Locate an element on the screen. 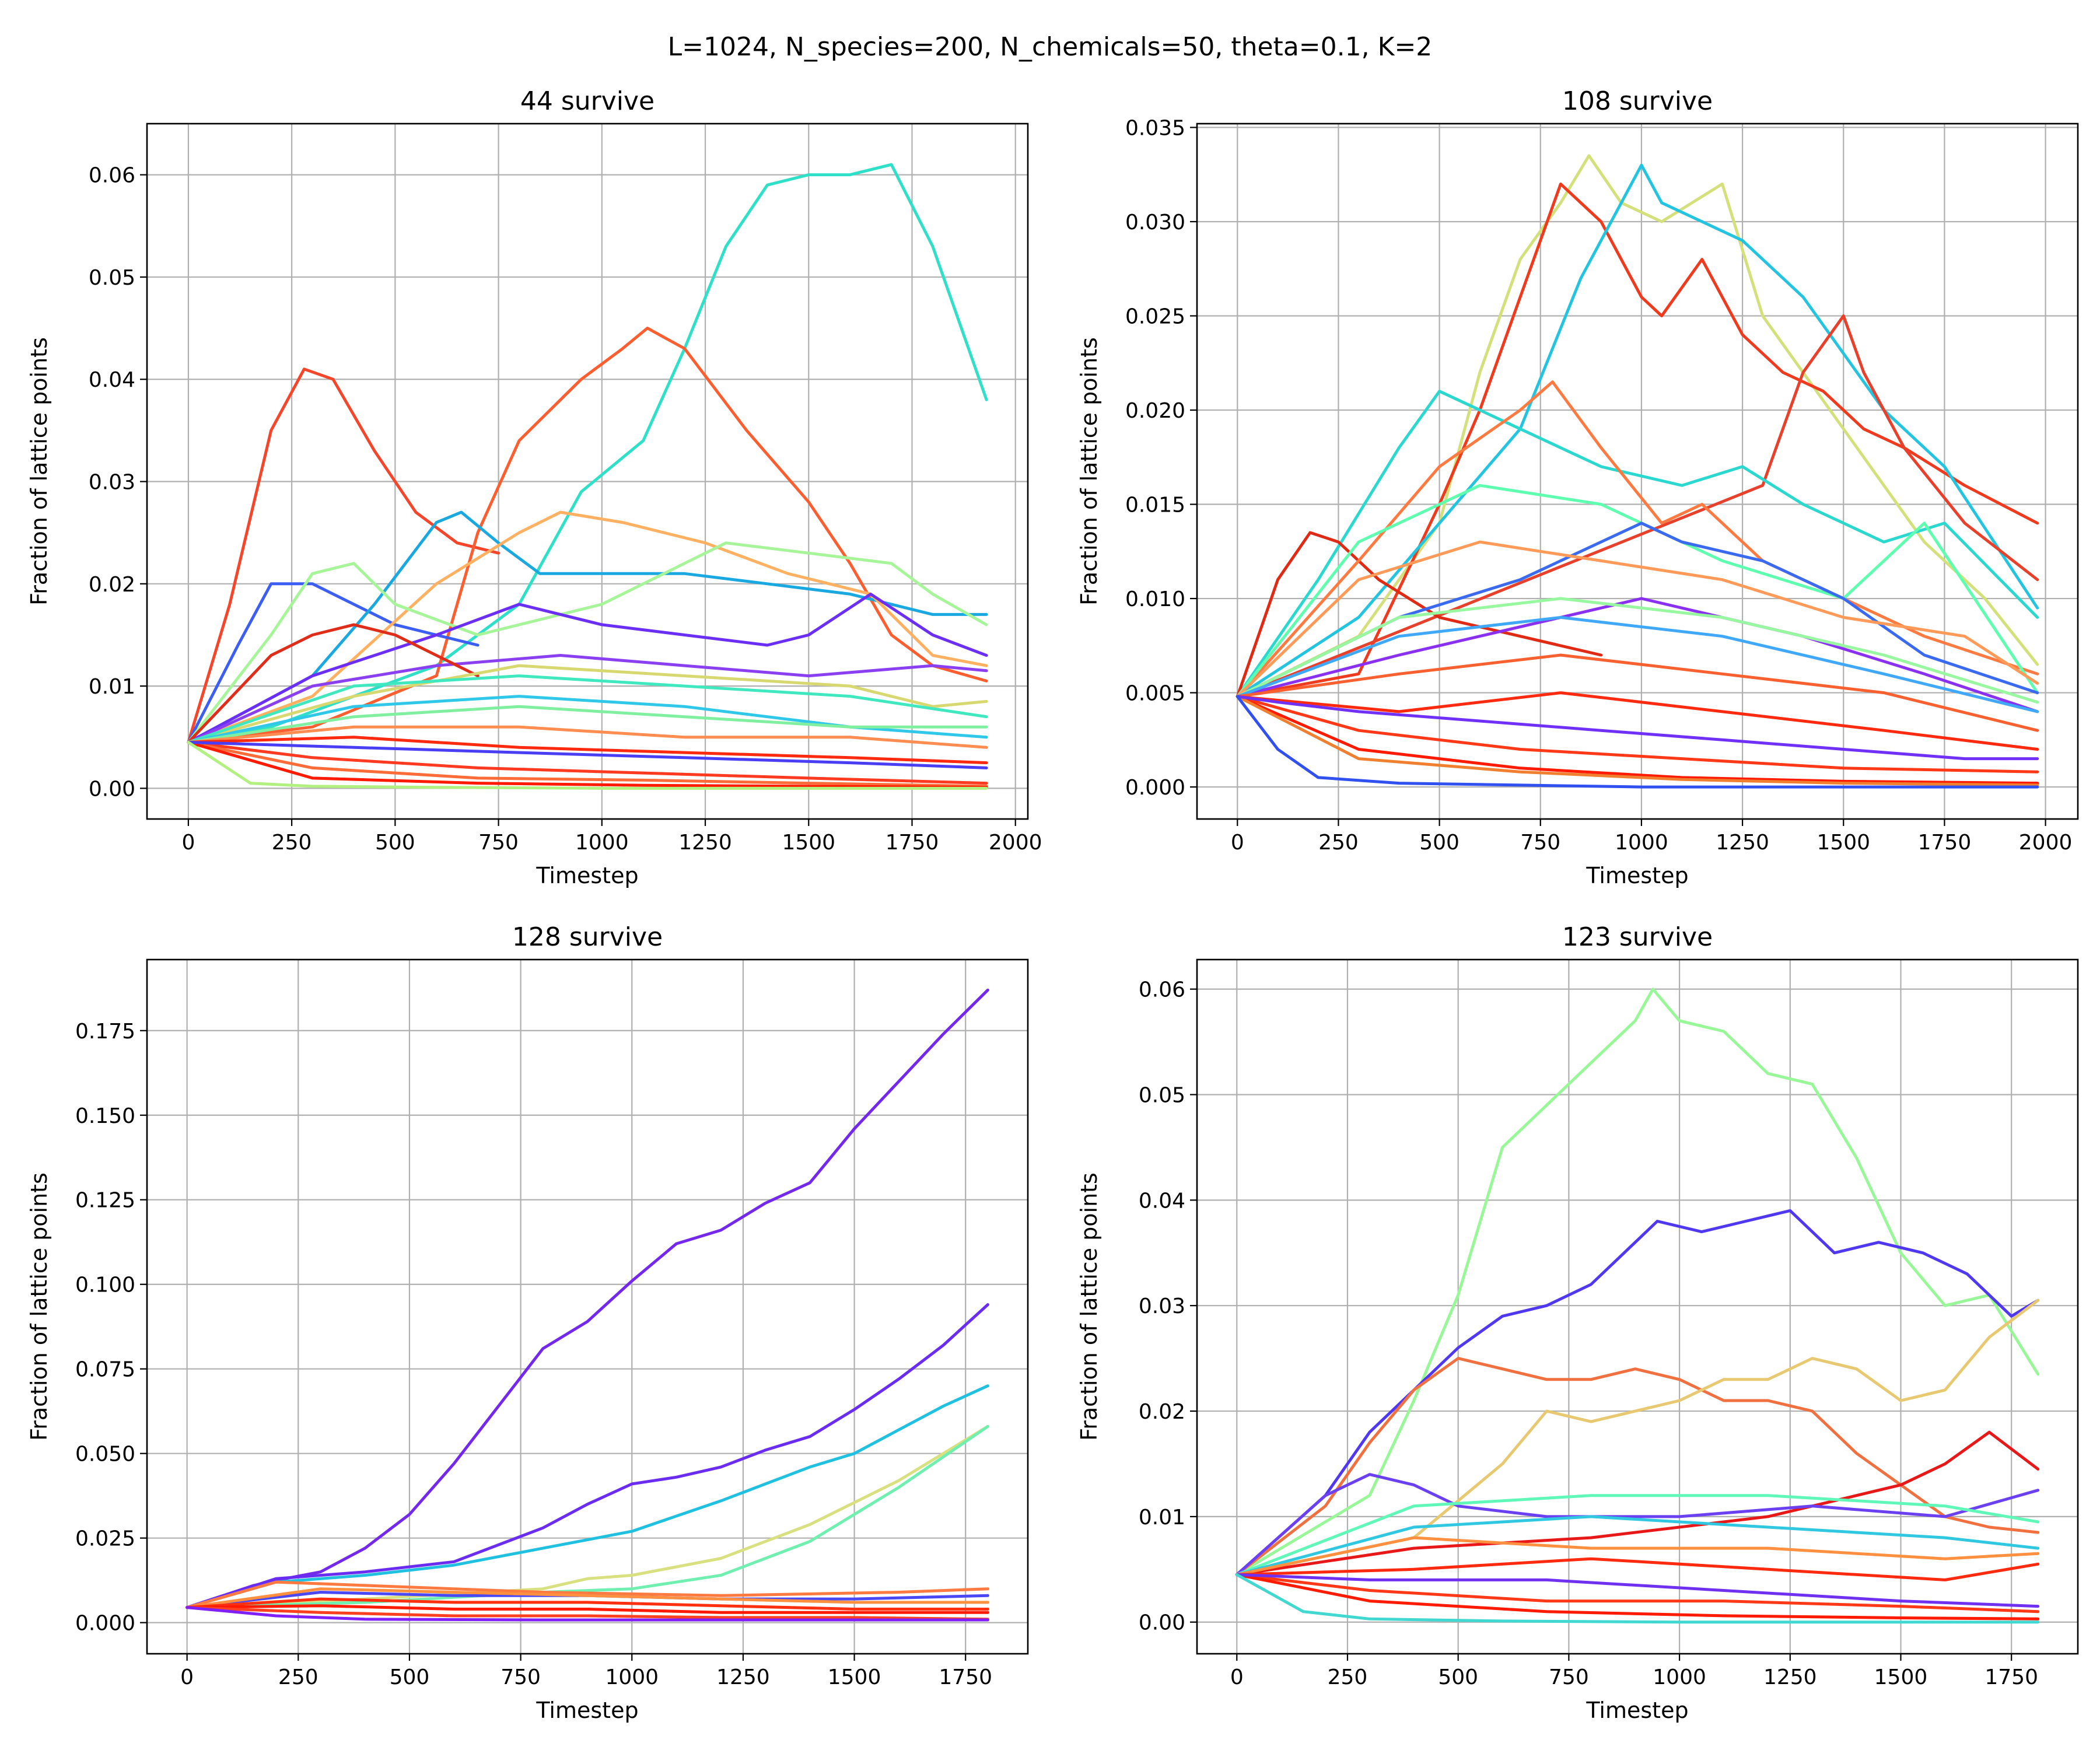 This screenshot has width=2100, height=1750. chart-title: 123 survive is located at coordinates (1637, 937).